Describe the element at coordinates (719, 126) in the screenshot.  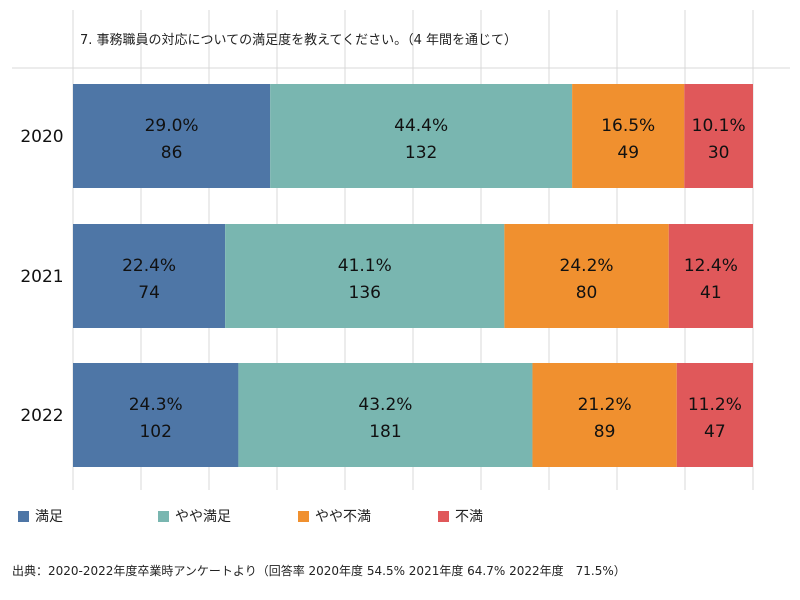
I see `data-label-percent: 10.1%` at that location.